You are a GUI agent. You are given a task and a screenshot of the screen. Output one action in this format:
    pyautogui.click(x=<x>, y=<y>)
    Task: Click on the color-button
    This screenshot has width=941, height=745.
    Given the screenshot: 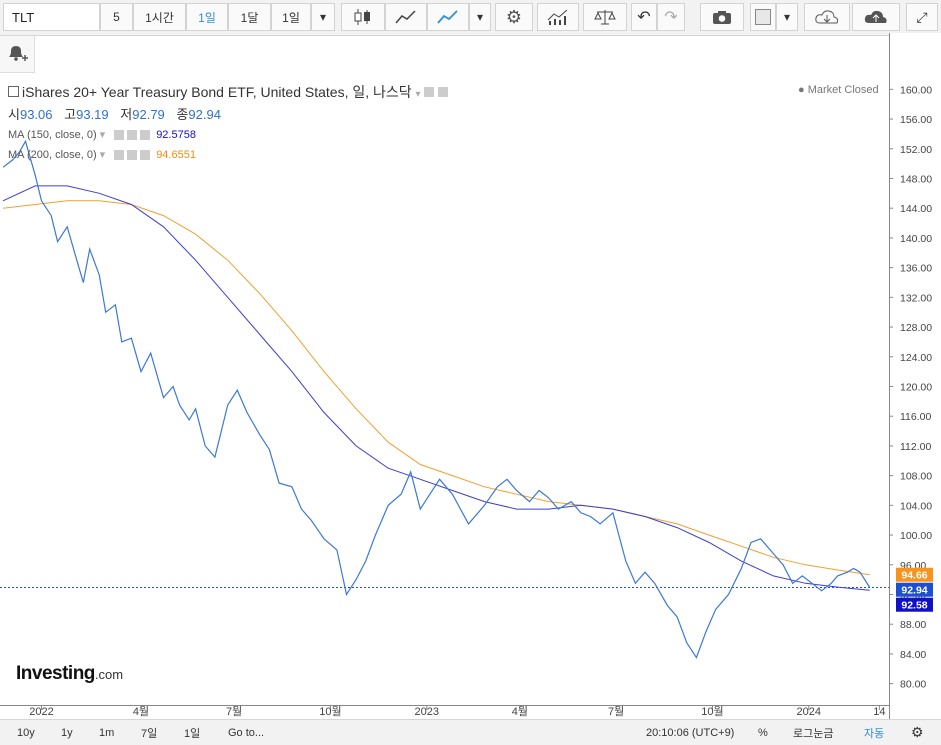 What is the action you would take?
    pyautogui.click(x=763, y=17)
    